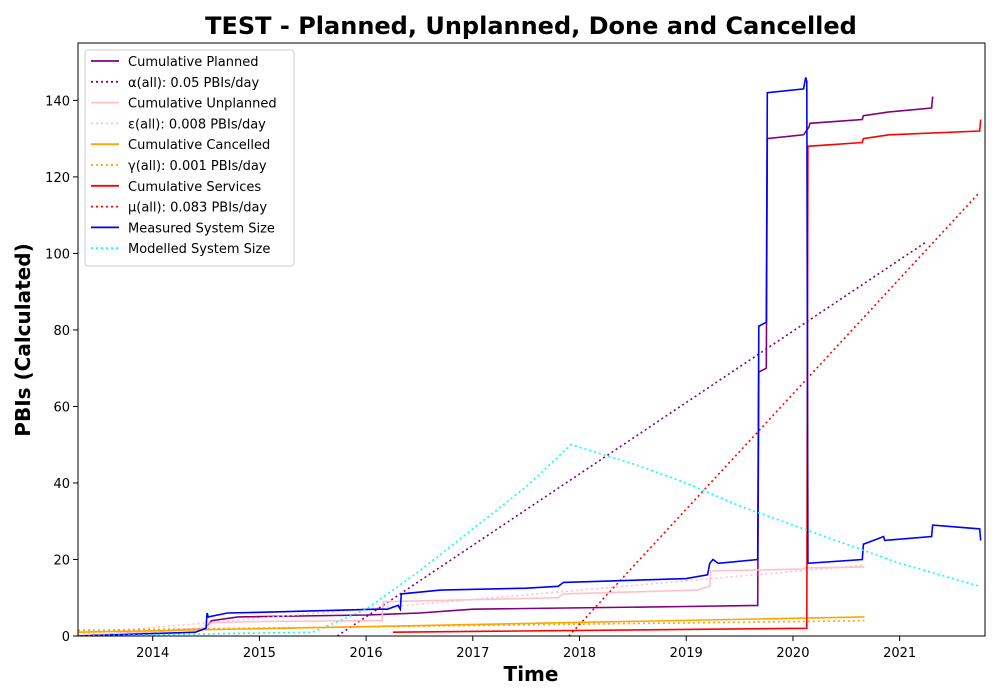 The image size is (1000, 700). Describe the element at coordinates (792, 653) in the screenshot. I see `x-tick-label-6: 2020` at that location.